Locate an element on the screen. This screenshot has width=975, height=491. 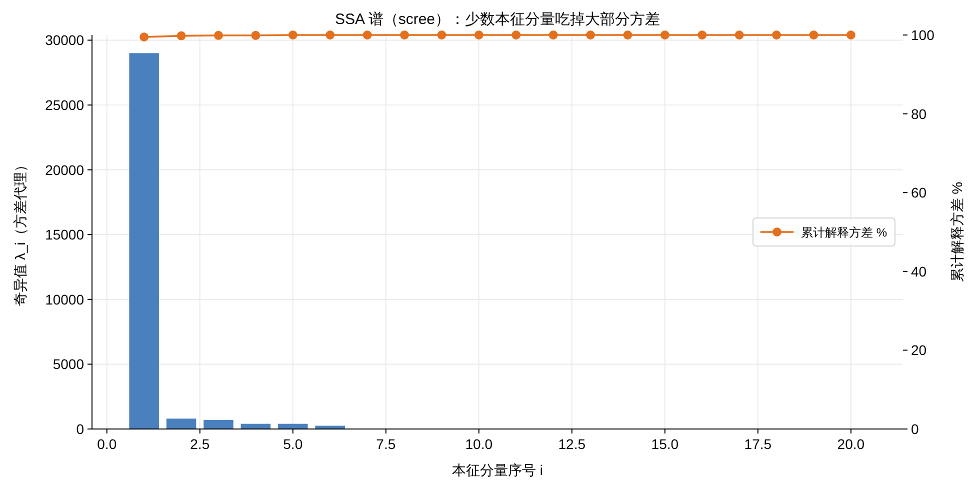
legend-label: 累计解释方差 % is located at coordinates (844, 233).